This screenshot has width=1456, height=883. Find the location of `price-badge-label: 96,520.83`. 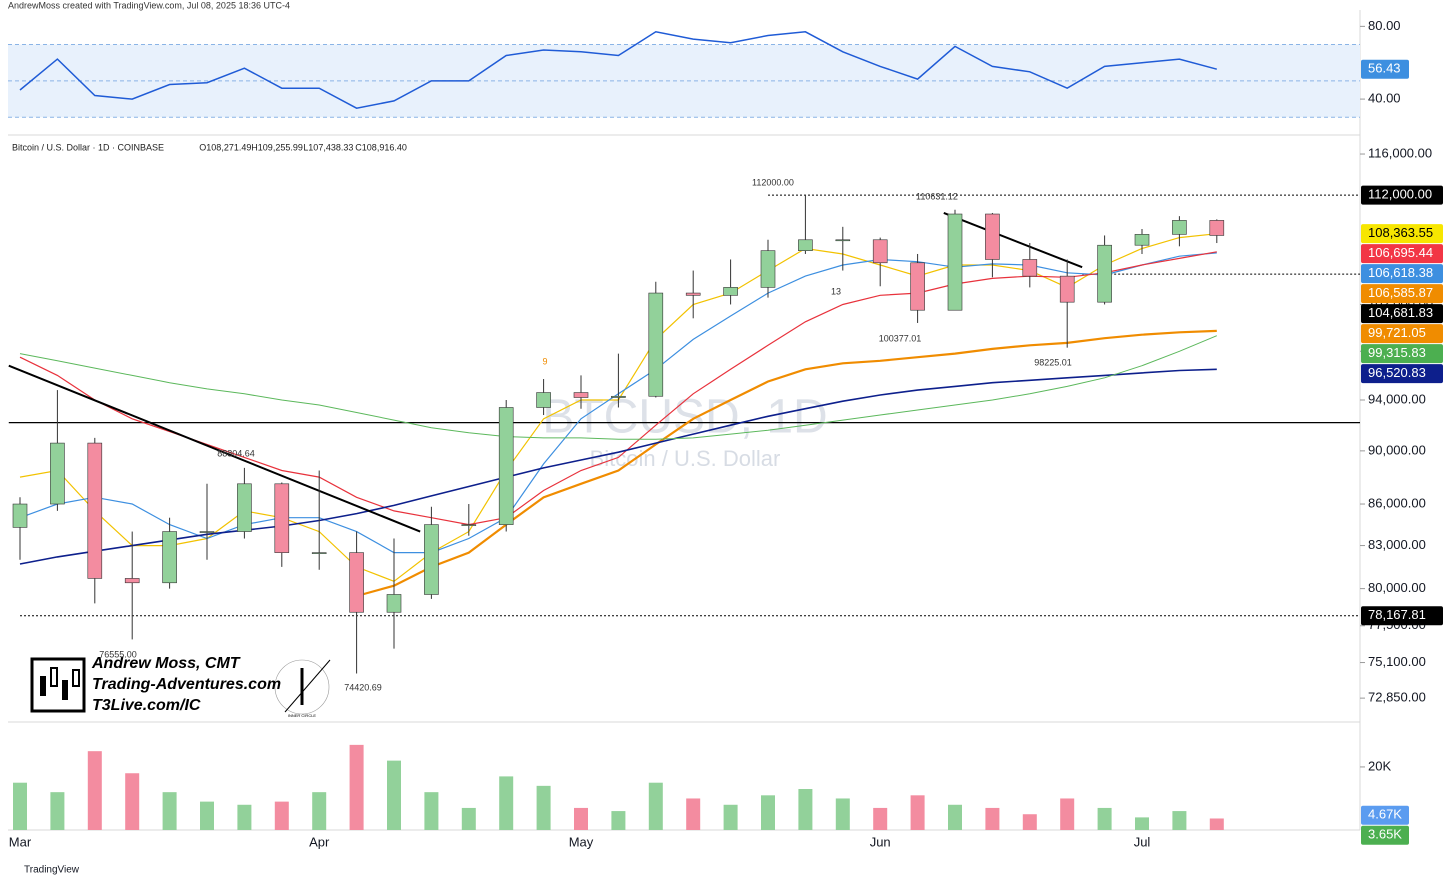

price-badge-label: 96,520.83 is located at coordinates (1397, 372).